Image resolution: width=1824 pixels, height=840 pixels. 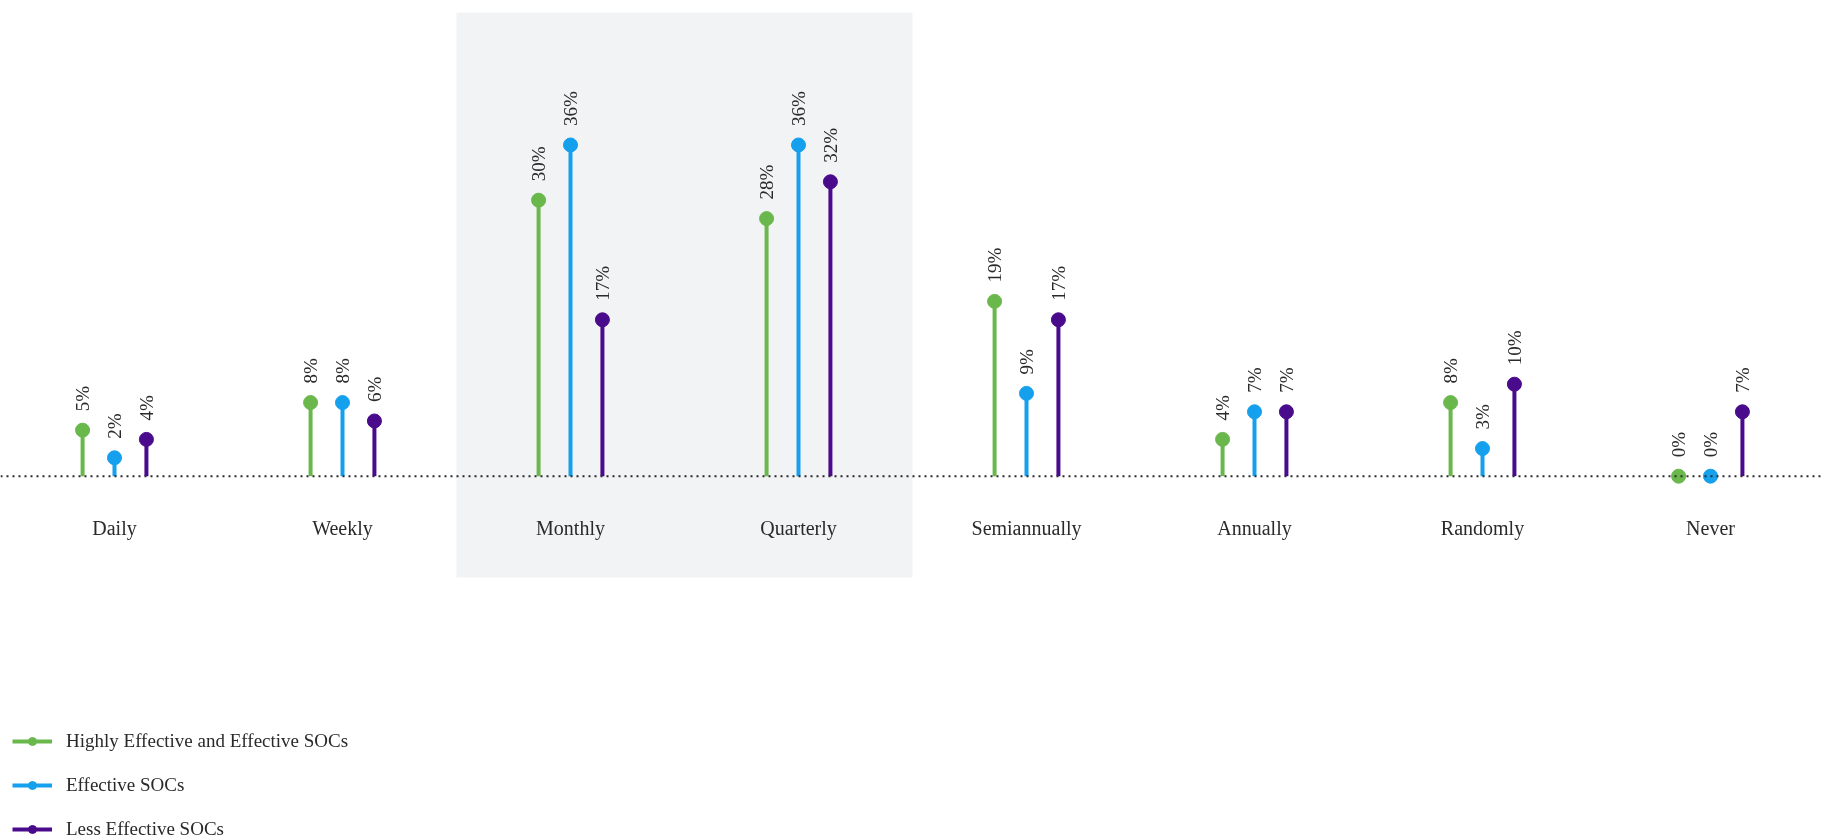 What do you see at coordinates (1482, 417) in the screenshot?
I see `data-label: 3%` at bounding box center [1482, 417].